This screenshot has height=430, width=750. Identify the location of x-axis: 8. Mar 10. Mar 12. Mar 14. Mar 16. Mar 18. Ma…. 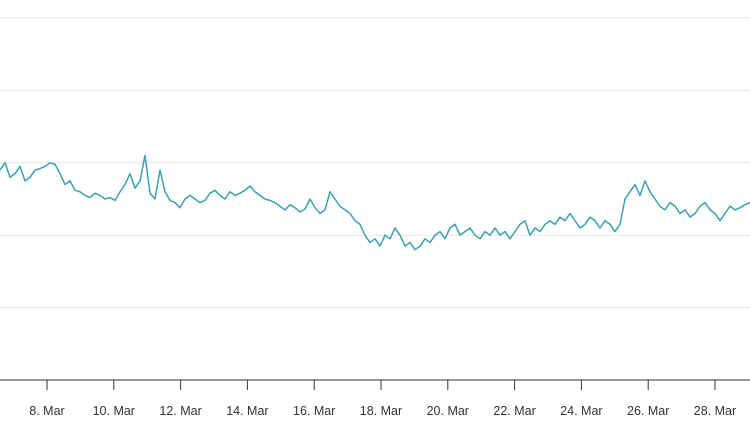
(375, 398).